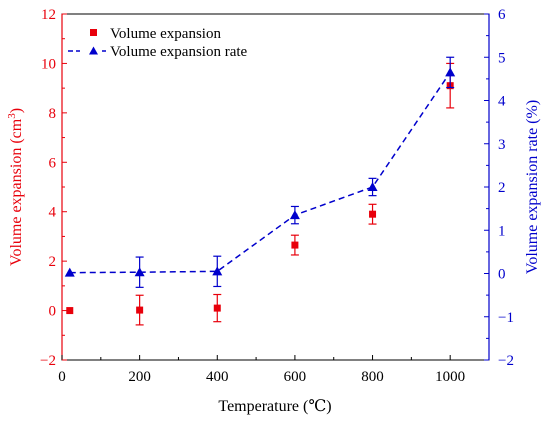 The width and height of the screenshot is (550, 423). I want to click on right-axis-ticks: −2 −1 0 1 2 3 4 5 6, so click(499, 188).